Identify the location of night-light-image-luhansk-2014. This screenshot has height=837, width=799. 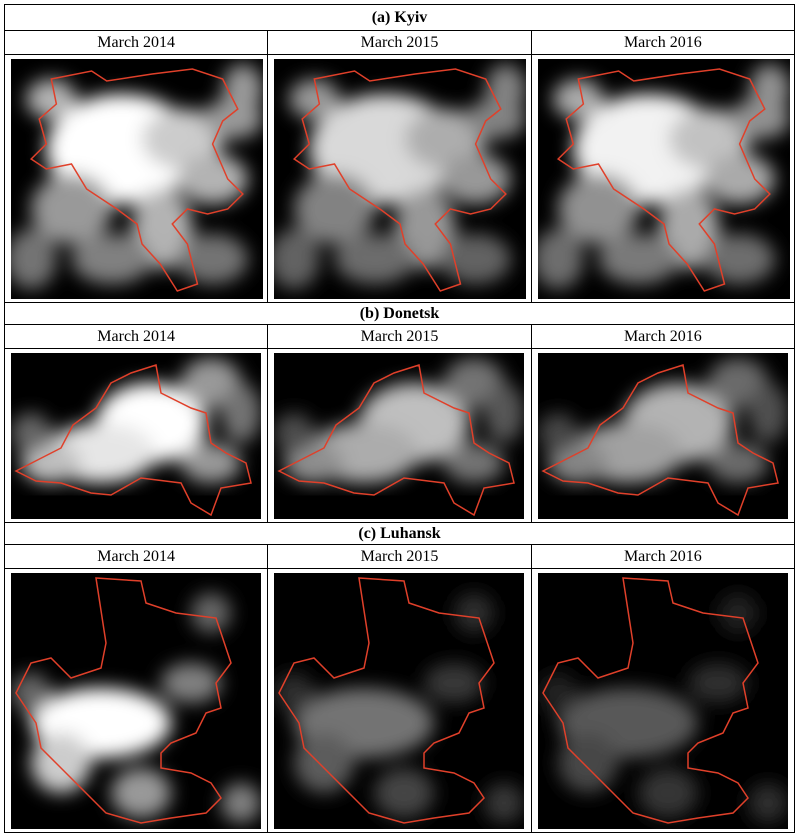
(137, 700).